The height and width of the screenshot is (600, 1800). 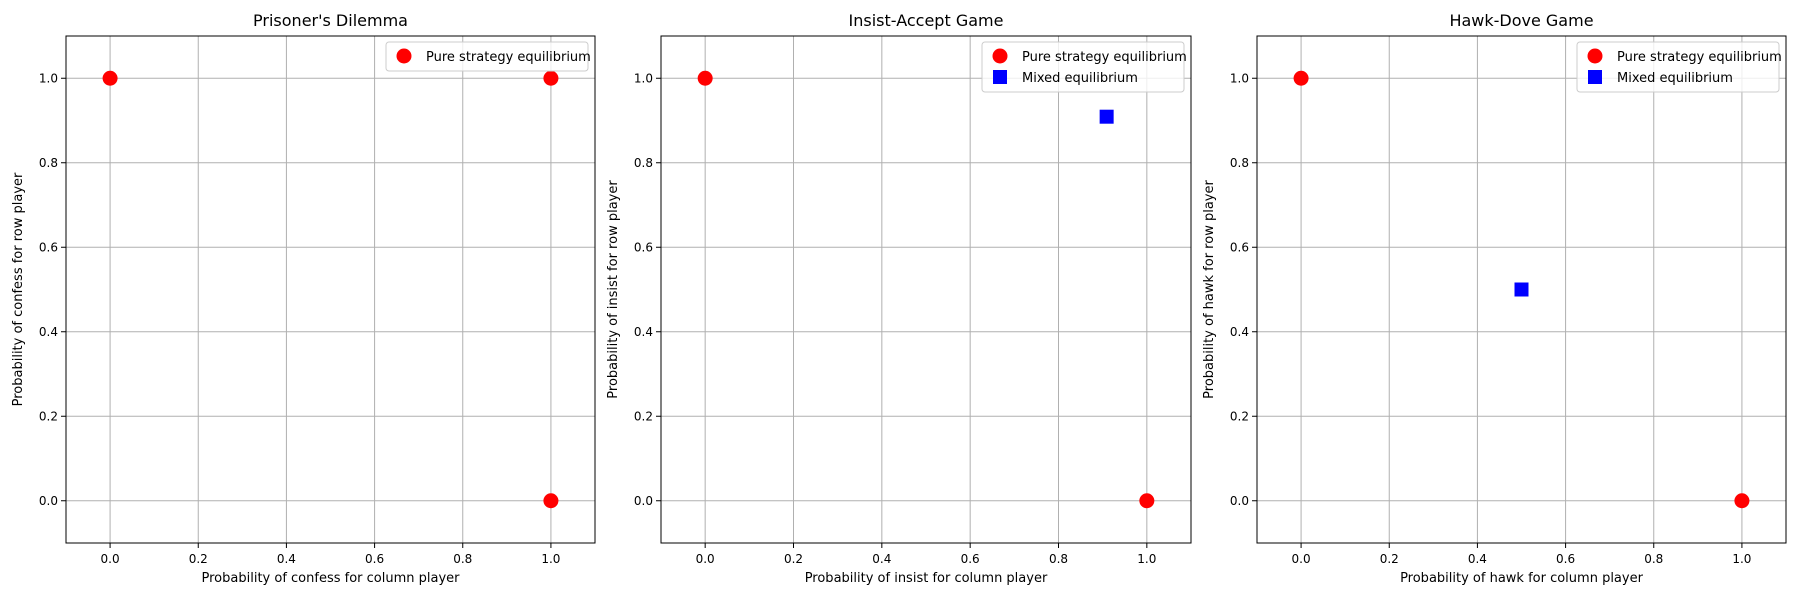 What do you see at coordinates (331, 578) in the screenshot?
I see `x-axis-label: Probability of confess for column player` at bounding box center [331, 578].